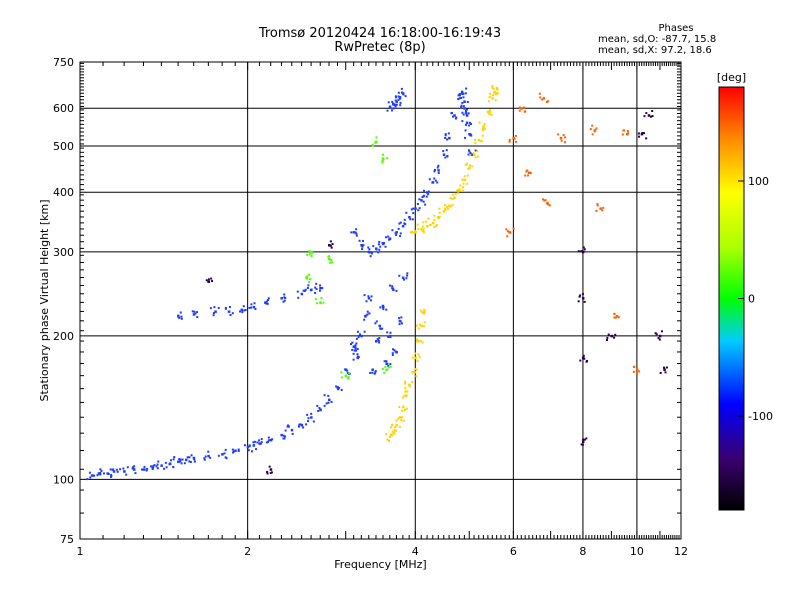 The image size is (800, 600). I want to click on x-tick-label: 4, so click(415, 551).